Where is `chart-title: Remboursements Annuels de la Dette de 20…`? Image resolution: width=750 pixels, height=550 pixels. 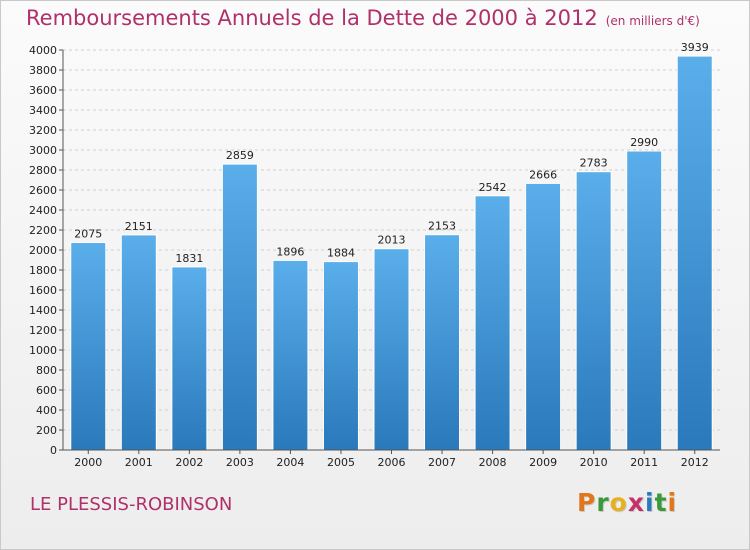
chart-title: Remboursements Annuels de la Dette de 20… is located at coordinates (363, 18).